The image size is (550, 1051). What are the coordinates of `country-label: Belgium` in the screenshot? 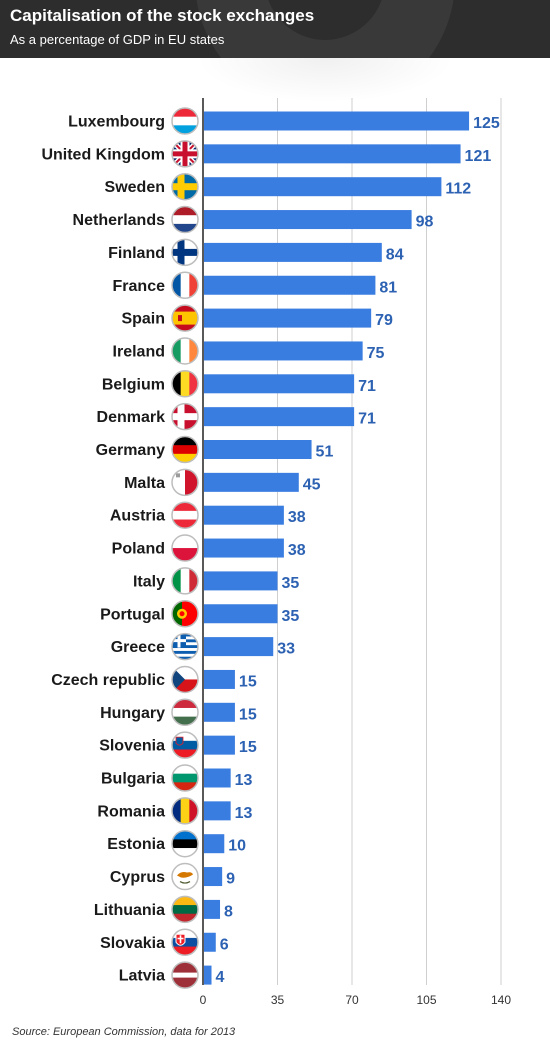 It's located at (133, 384).